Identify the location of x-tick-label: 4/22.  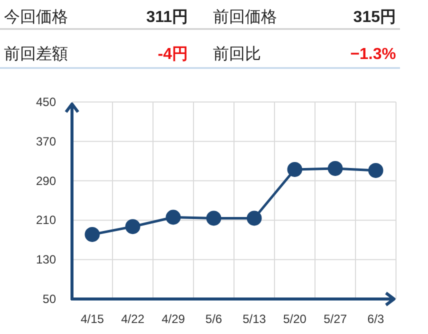
(133, 319).